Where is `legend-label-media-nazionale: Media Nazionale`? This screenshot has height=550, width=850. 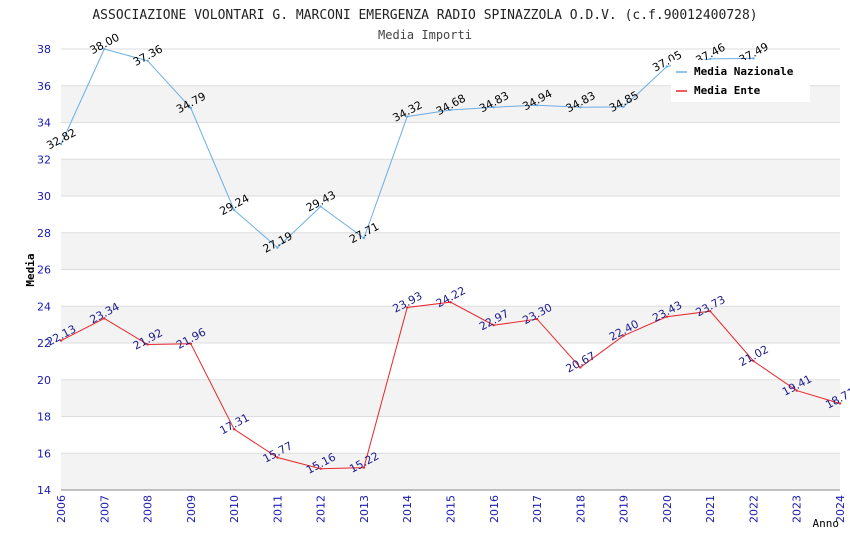
legend-label-media-nazionale: Media Nazionale is located at coordinates (744, 71).